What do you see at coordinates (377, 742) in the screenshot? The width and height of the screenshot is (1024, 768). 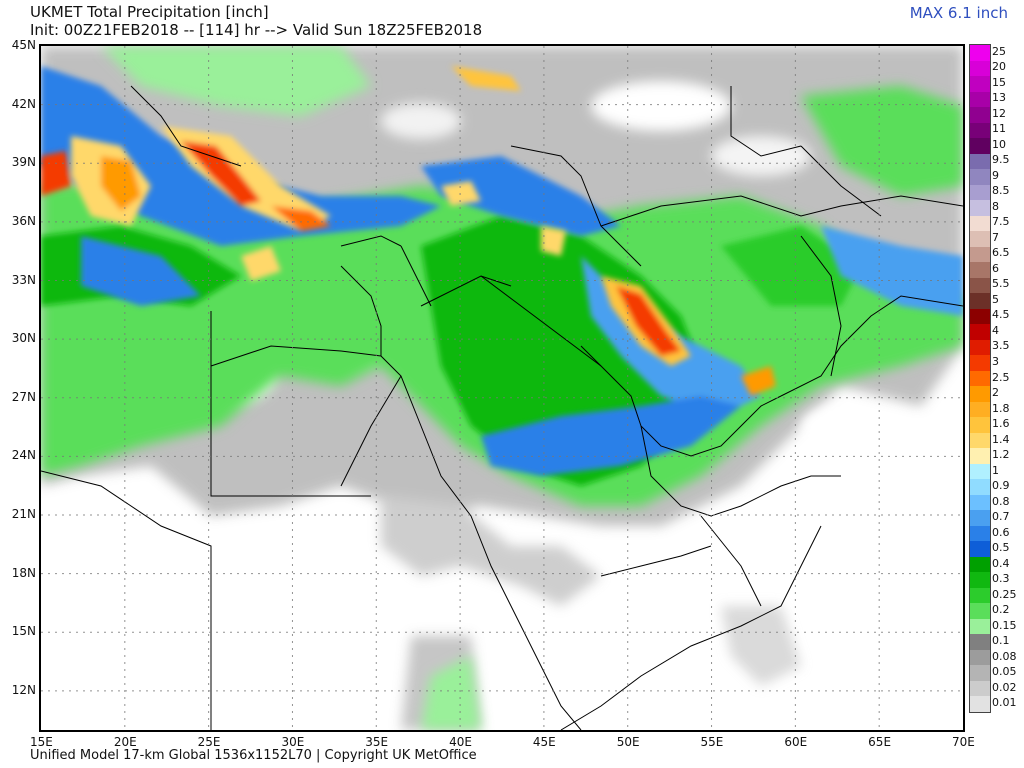 I see `lon-label: 35E` at bounding box center [377, 742].